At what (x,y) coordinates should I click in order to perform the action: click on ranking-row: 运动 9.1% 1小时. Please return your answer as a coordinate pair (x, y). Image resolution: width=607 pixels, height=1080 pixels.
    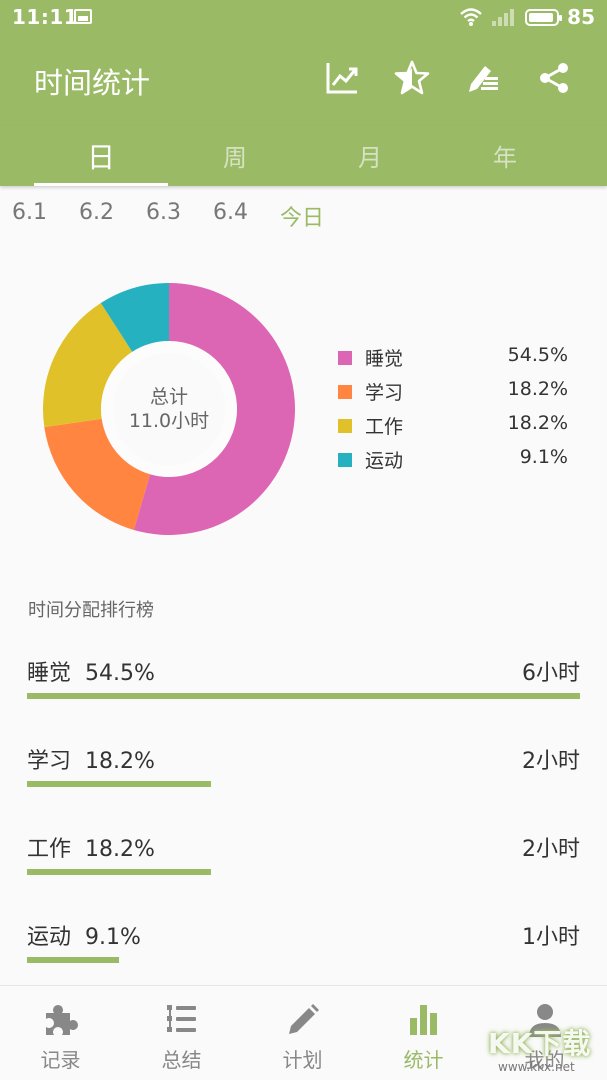
    Looking at the image, I should click on (303, 949).